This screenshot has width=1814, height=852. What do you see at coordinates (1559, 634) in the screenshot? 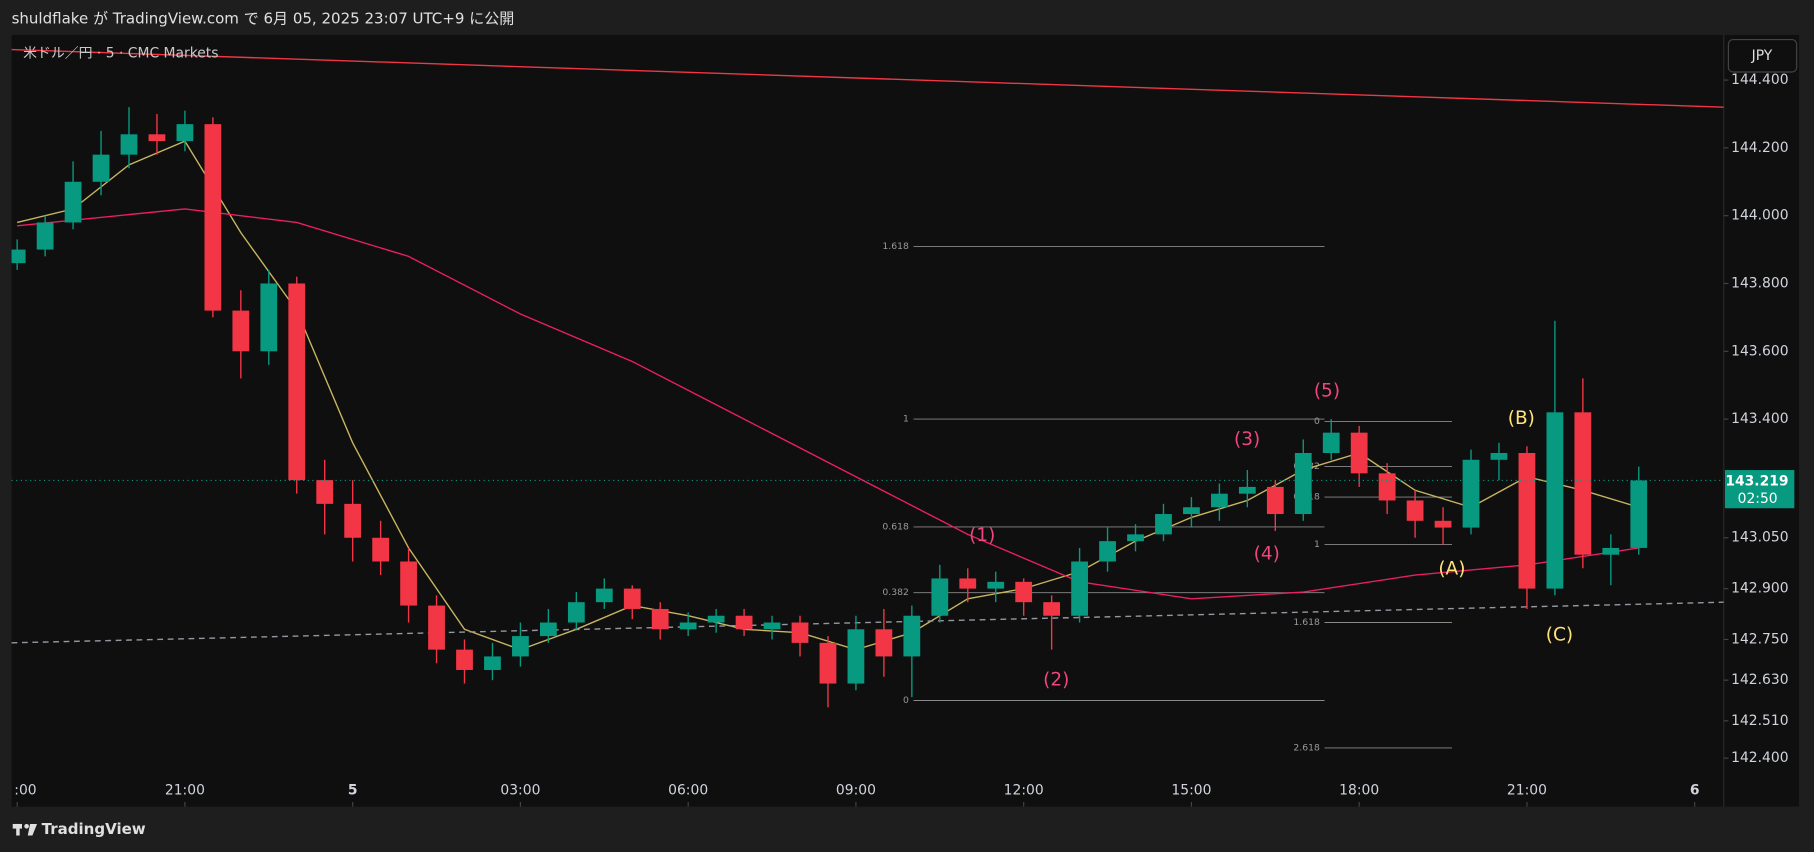
I see `wave-label: (C)` at bounding box center [1559, 634].